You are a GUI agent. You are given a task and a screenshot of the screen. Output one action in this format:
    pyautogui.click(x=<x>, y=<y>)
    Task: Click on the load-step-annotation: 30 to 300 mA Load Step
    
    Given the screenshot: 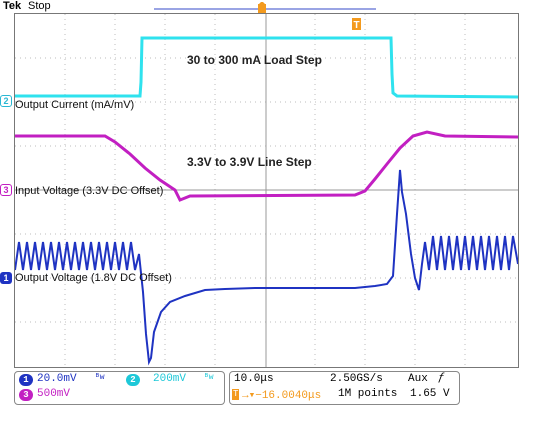 What is the action you would take?
    pyautogui.click(x=254, y=60)
    